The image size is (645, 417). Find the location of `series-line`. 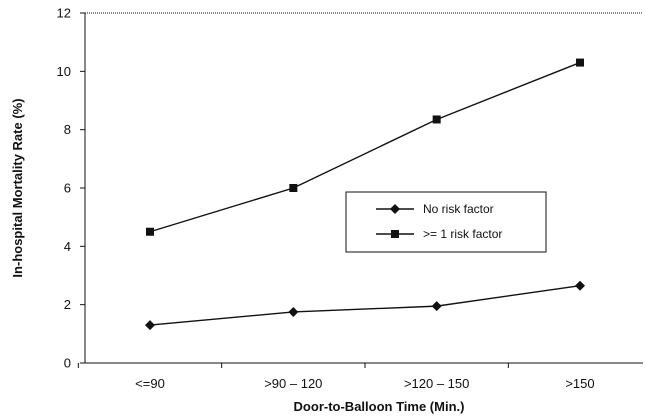

series-line is located at coordinates (365, 305).